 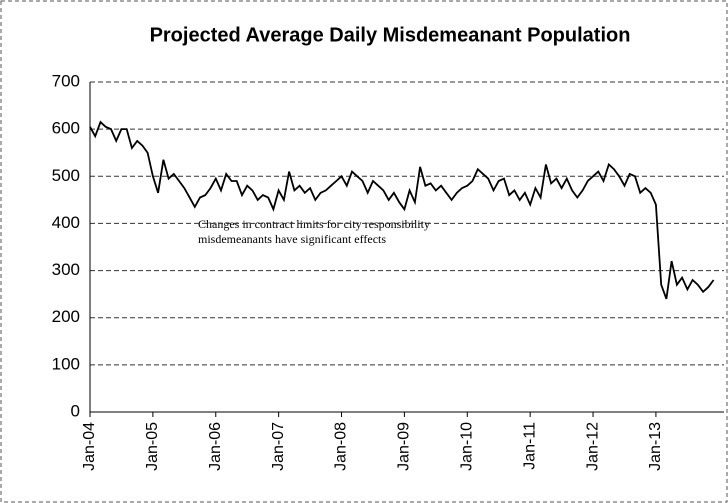 I want to click on x-tick-label: Jan-13, so click(x=655, y=446).